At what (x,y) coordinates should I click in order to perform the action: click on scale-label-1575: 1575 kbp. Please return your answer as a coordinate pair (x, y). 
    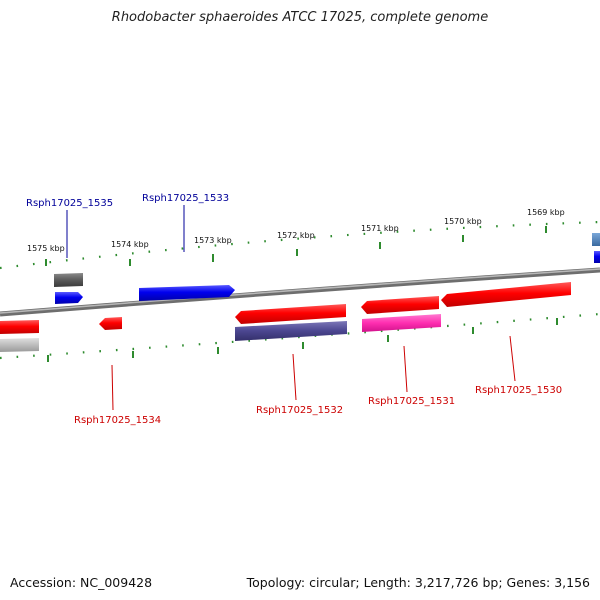
    Looking at the image, I should click on (46, 248).